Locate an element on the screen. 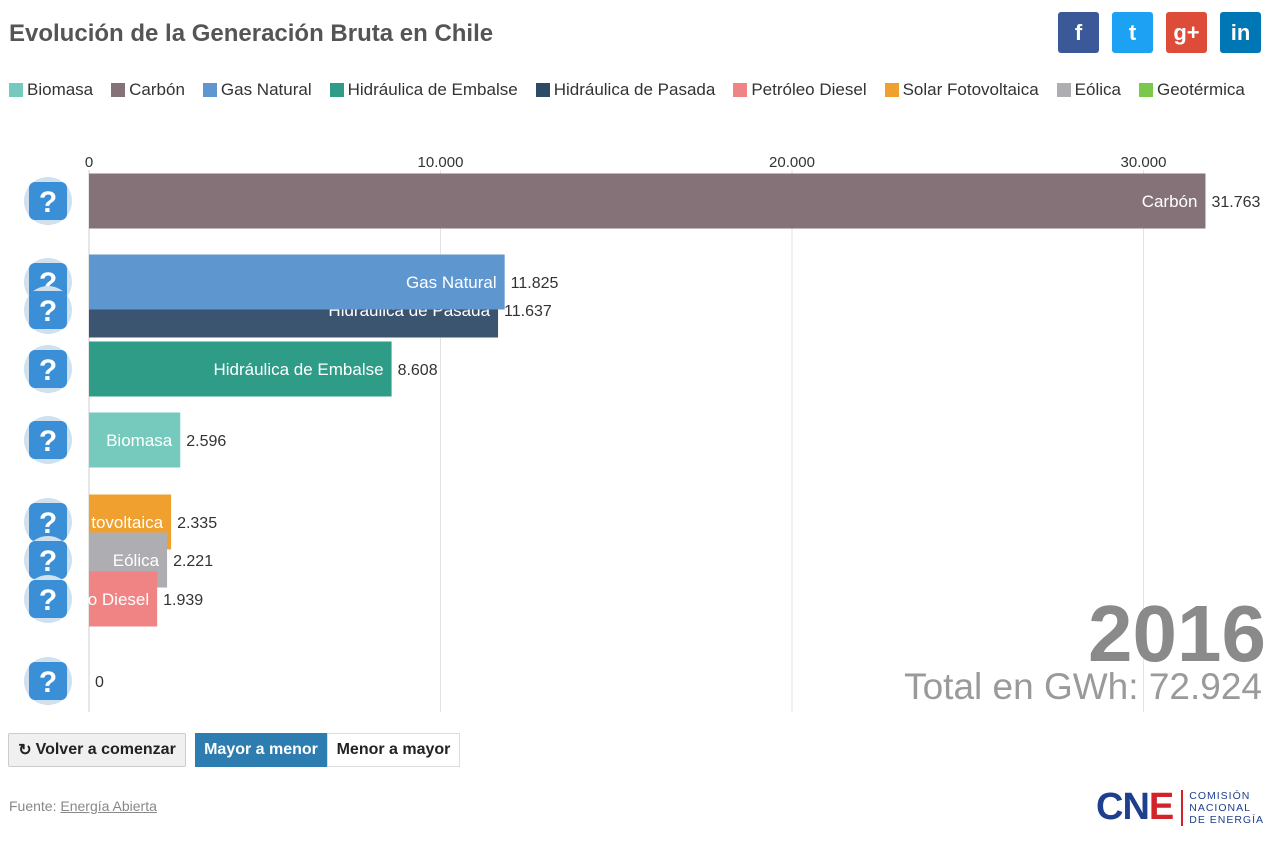 This screenshot has width=1280, height=846. logo-separator is located at coordinates (1182, 807).